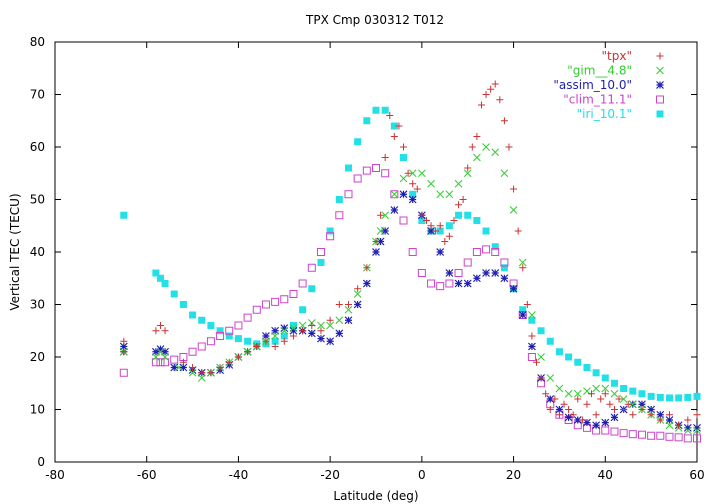  I want to click on legend-label: "iri_10.1", so click(604, 114).